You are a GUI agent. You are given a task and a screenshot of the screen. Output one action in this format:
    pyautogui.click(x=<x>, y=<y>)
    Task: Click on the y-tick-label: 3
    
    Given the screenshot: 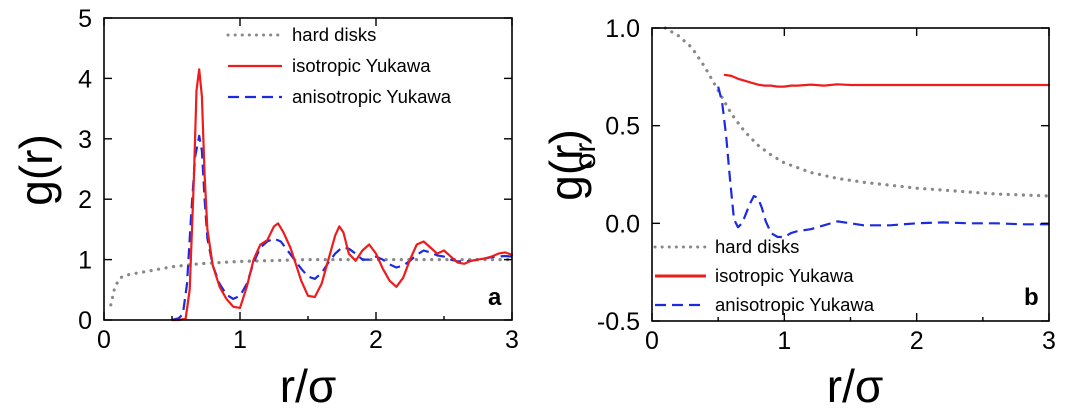 What is the action you would take?
    pyautogui.click(x=85, y=140)
    